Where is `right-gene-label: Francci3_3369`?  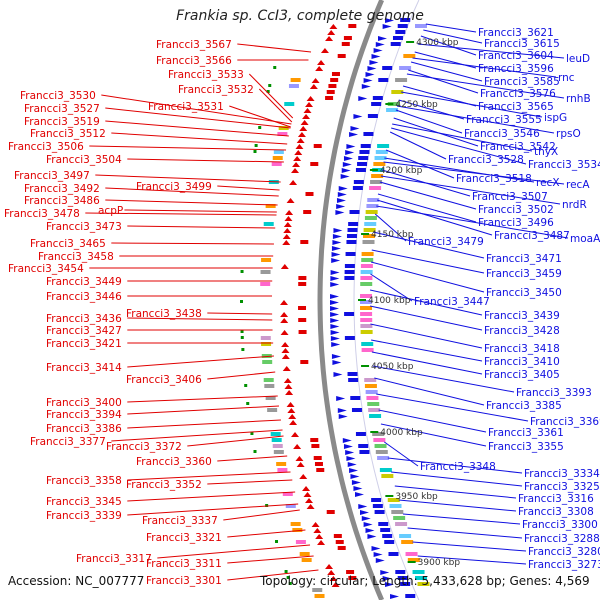 right-gene-label: Francci3_3369 is located at coordinates (565, 422).